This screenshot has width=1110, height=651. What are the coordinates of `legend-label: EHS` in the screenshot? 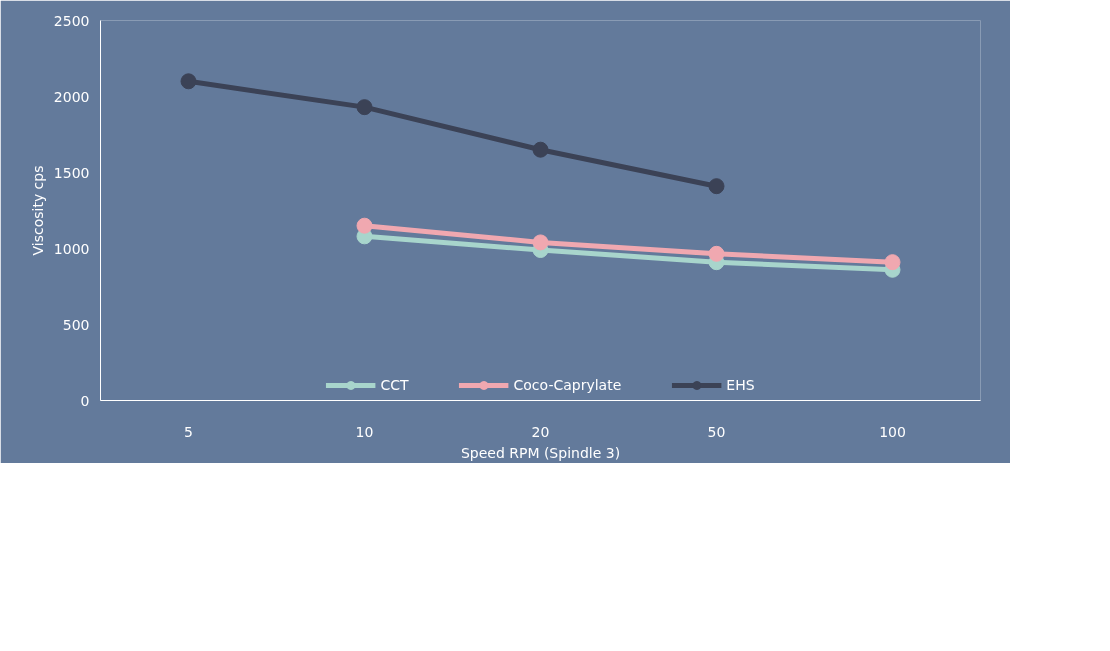 It's located at (740, 385).